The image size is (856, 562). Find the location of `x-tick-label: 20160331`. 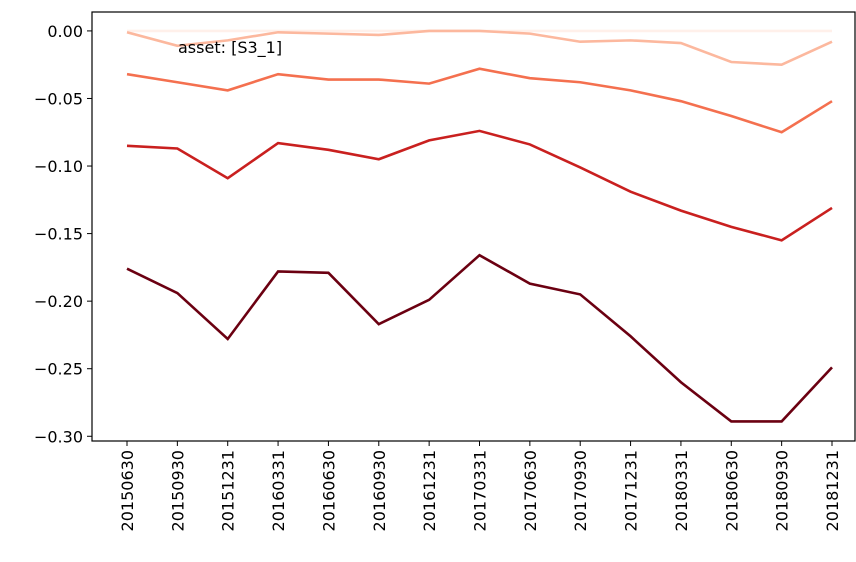

x-tick-label: 20160331 is located at coordinates (278, 490).